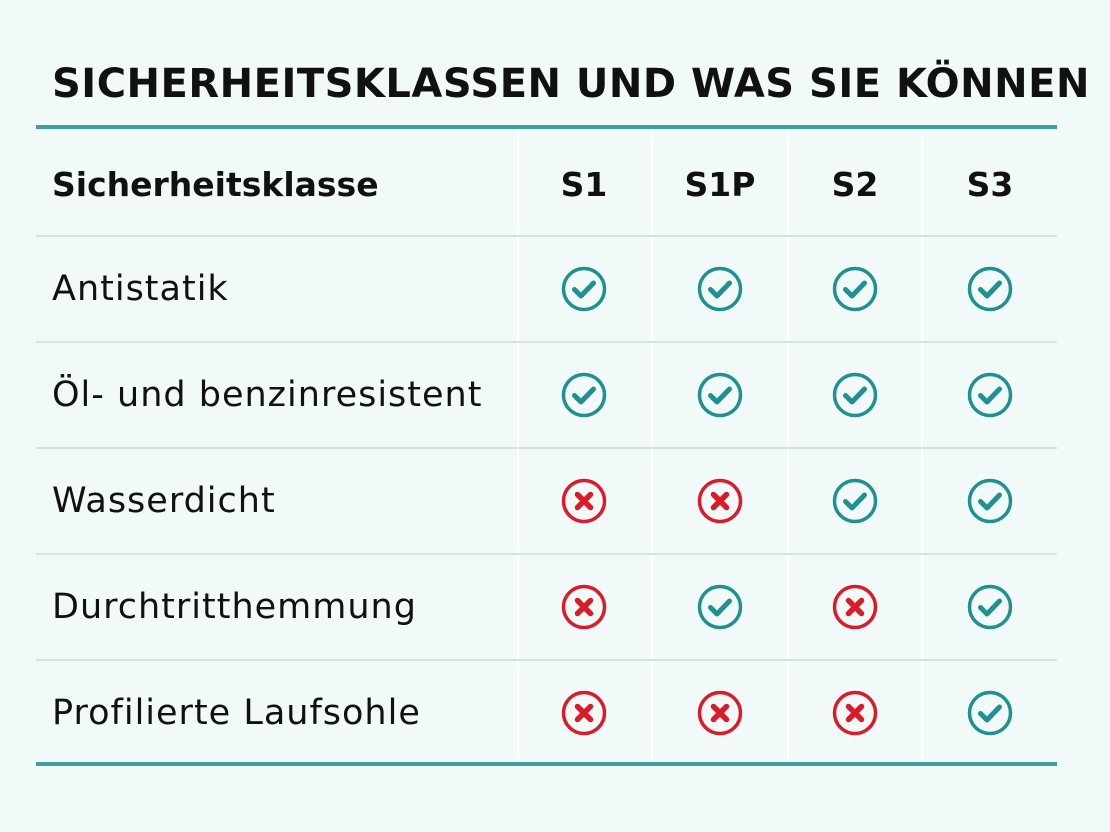 The image size is (1110, 832). What do you see at coordinates (546, 127) in the screenshot?
I see `top-rule` at bounding box center [546, 127].